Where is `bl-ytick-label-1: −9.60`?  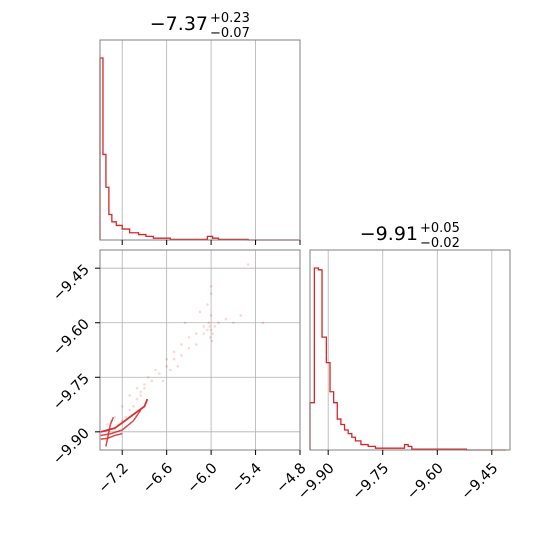
bl-ytick-label-1: −9.60 is located at coordinates (71, 337).